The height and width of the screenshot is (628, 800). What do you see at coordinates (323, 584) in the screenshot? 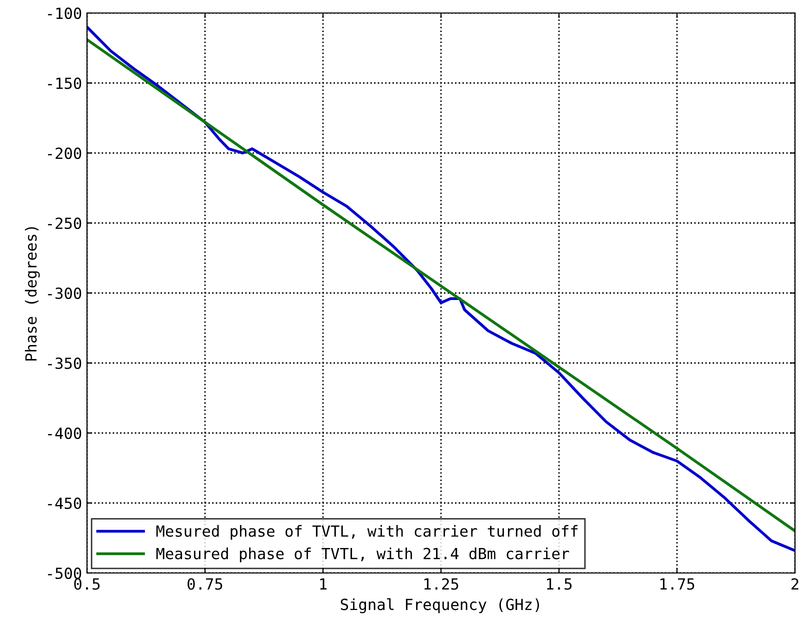
I see `x-tick-label: 1` at bounding box center [323, 584].